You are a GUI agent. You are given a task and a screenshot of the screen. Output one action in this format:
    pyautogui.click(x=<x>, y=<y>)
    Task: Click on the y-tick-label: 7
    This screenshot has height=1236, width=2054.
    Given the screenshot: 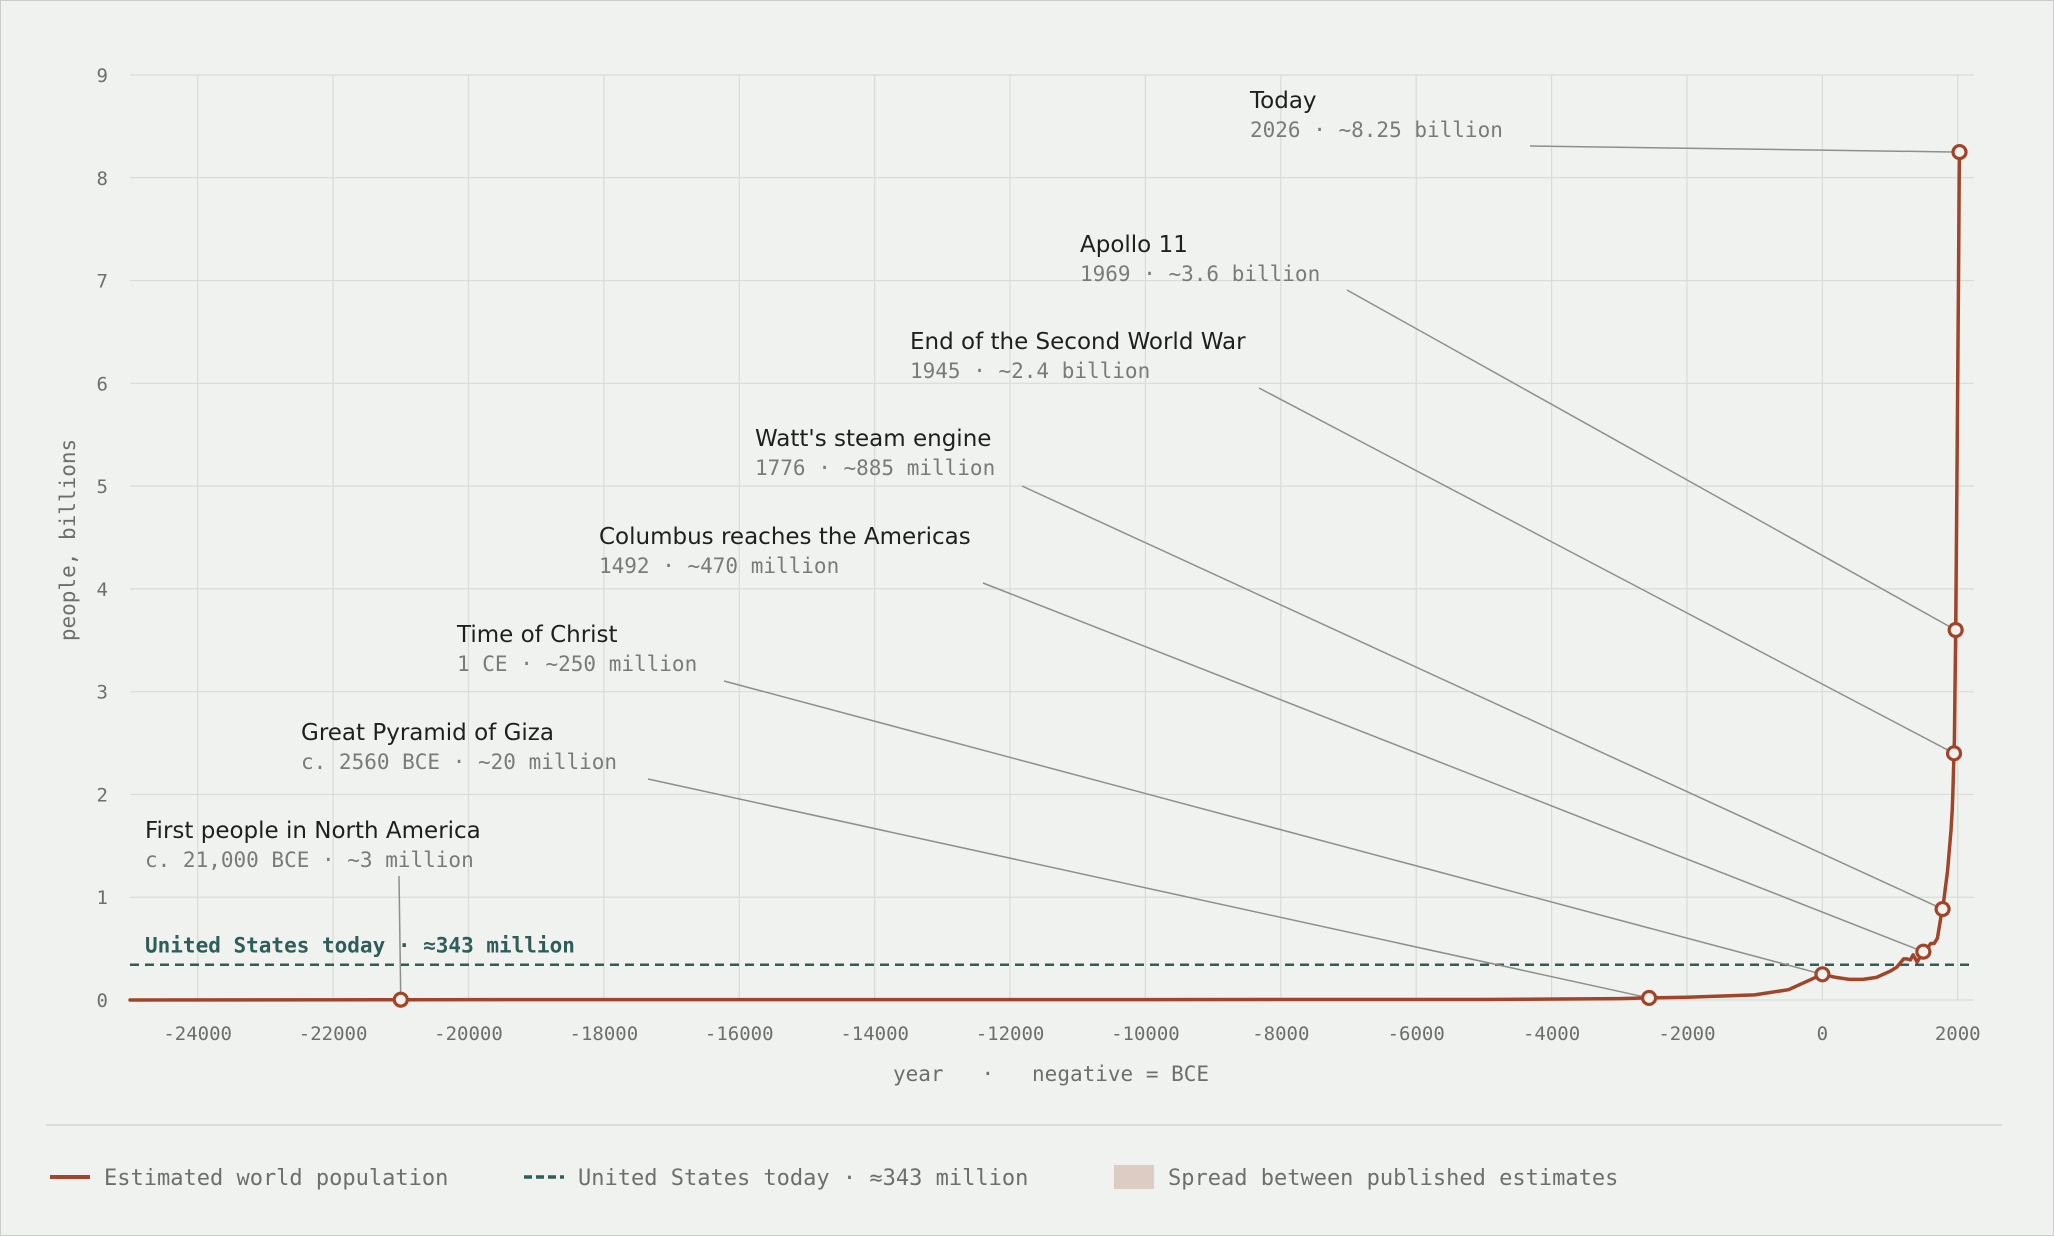 What is the action you would take?
    pyautogui.click(x=102, y=282)
    